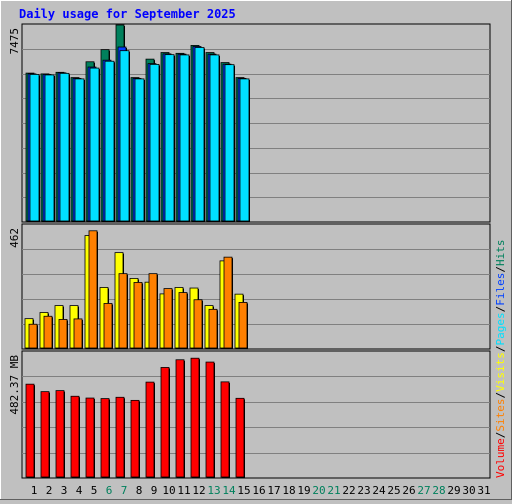 This screenshot has width=512, height=504. What do you see at coordinates (500, 372) in the screenshot?
I see `legend-entry: Visits` at bounding box center [500, 372].